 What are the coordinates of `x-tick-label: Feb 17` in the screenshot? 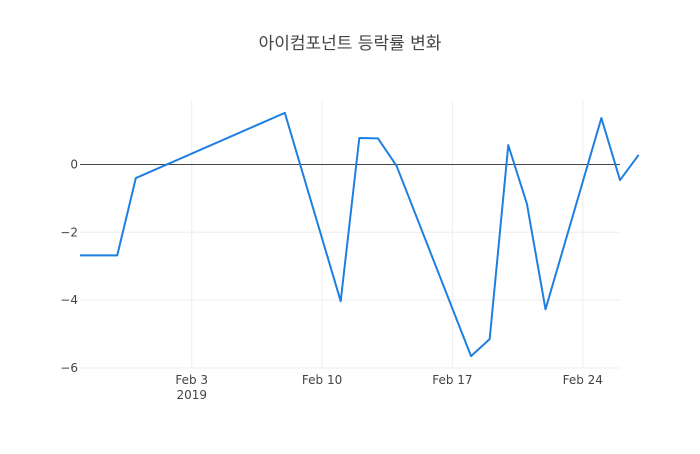 It's located at (452, 380).